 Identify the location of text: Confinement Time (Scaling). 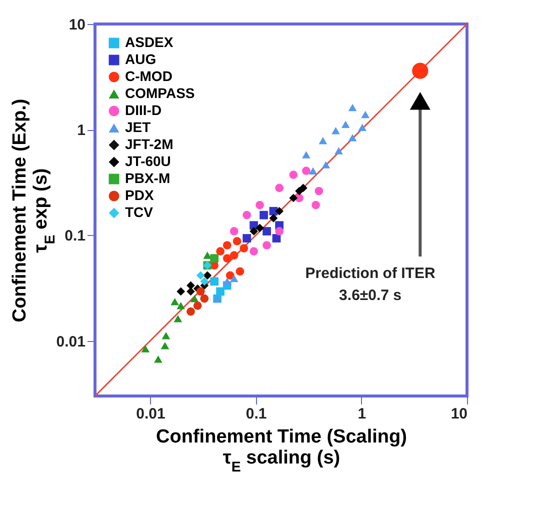
(281, 437).